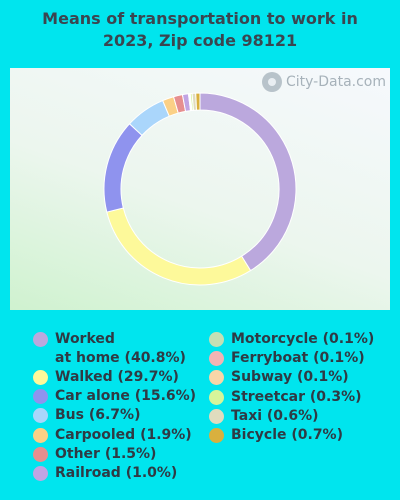 This screenshot has width=400, height=500. I want to click on legend-label: Subway (0.1%), so click(290, 377).